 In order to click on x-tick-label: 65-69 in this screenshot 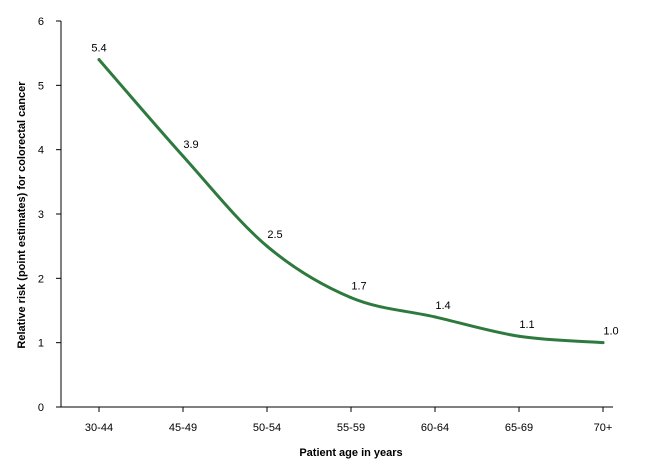, I will do `click(519, 428)`.